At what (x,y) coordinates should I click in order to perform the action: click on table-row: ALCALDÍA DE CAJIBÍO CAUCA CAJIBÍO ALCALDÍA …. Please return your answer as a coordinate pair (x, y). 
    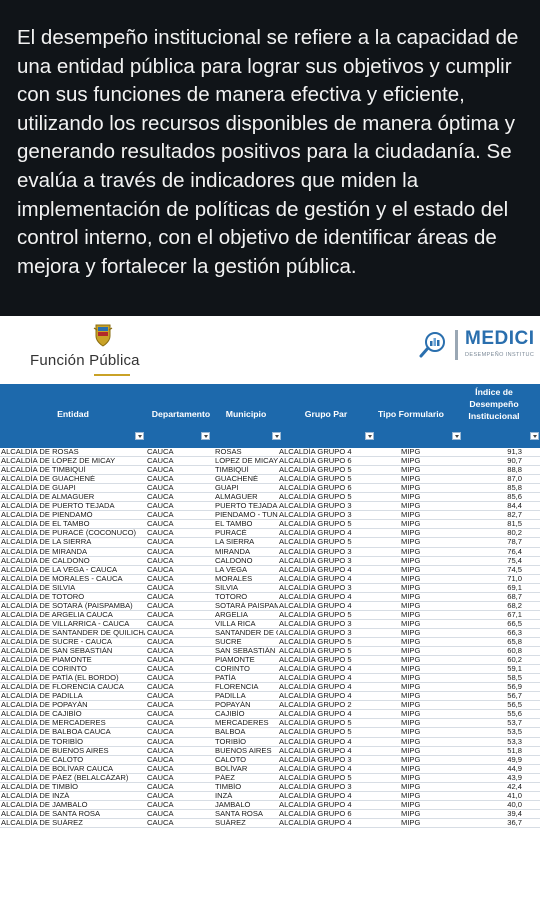
    Looking at the image, I should click on (270, 715).